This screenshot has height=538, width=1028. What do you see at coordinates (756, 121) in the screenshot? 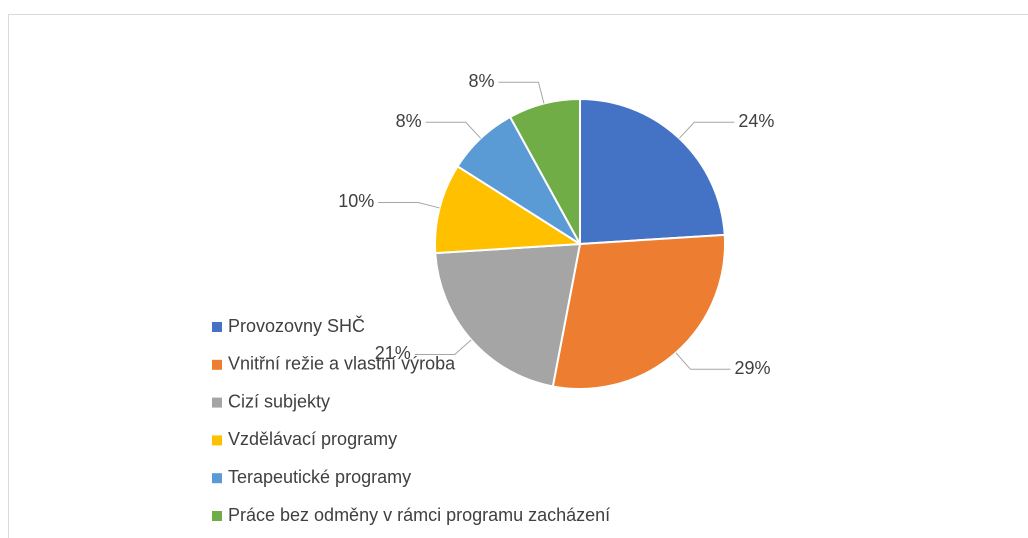
I see `data-label: 24%` at bounding box center [756, 121].